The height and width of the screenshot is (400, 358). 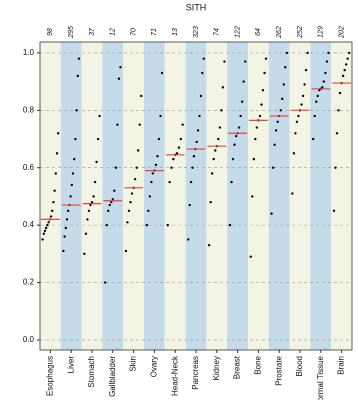 I want to click on x-tick-label: Bone, so click(x=258, y=364).